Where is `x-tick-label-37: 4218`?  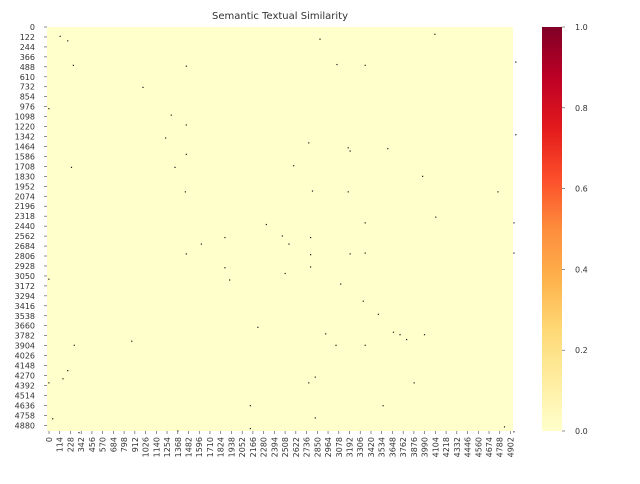 x-tick-label-37: 4218 is located at coordinates (446, 447).